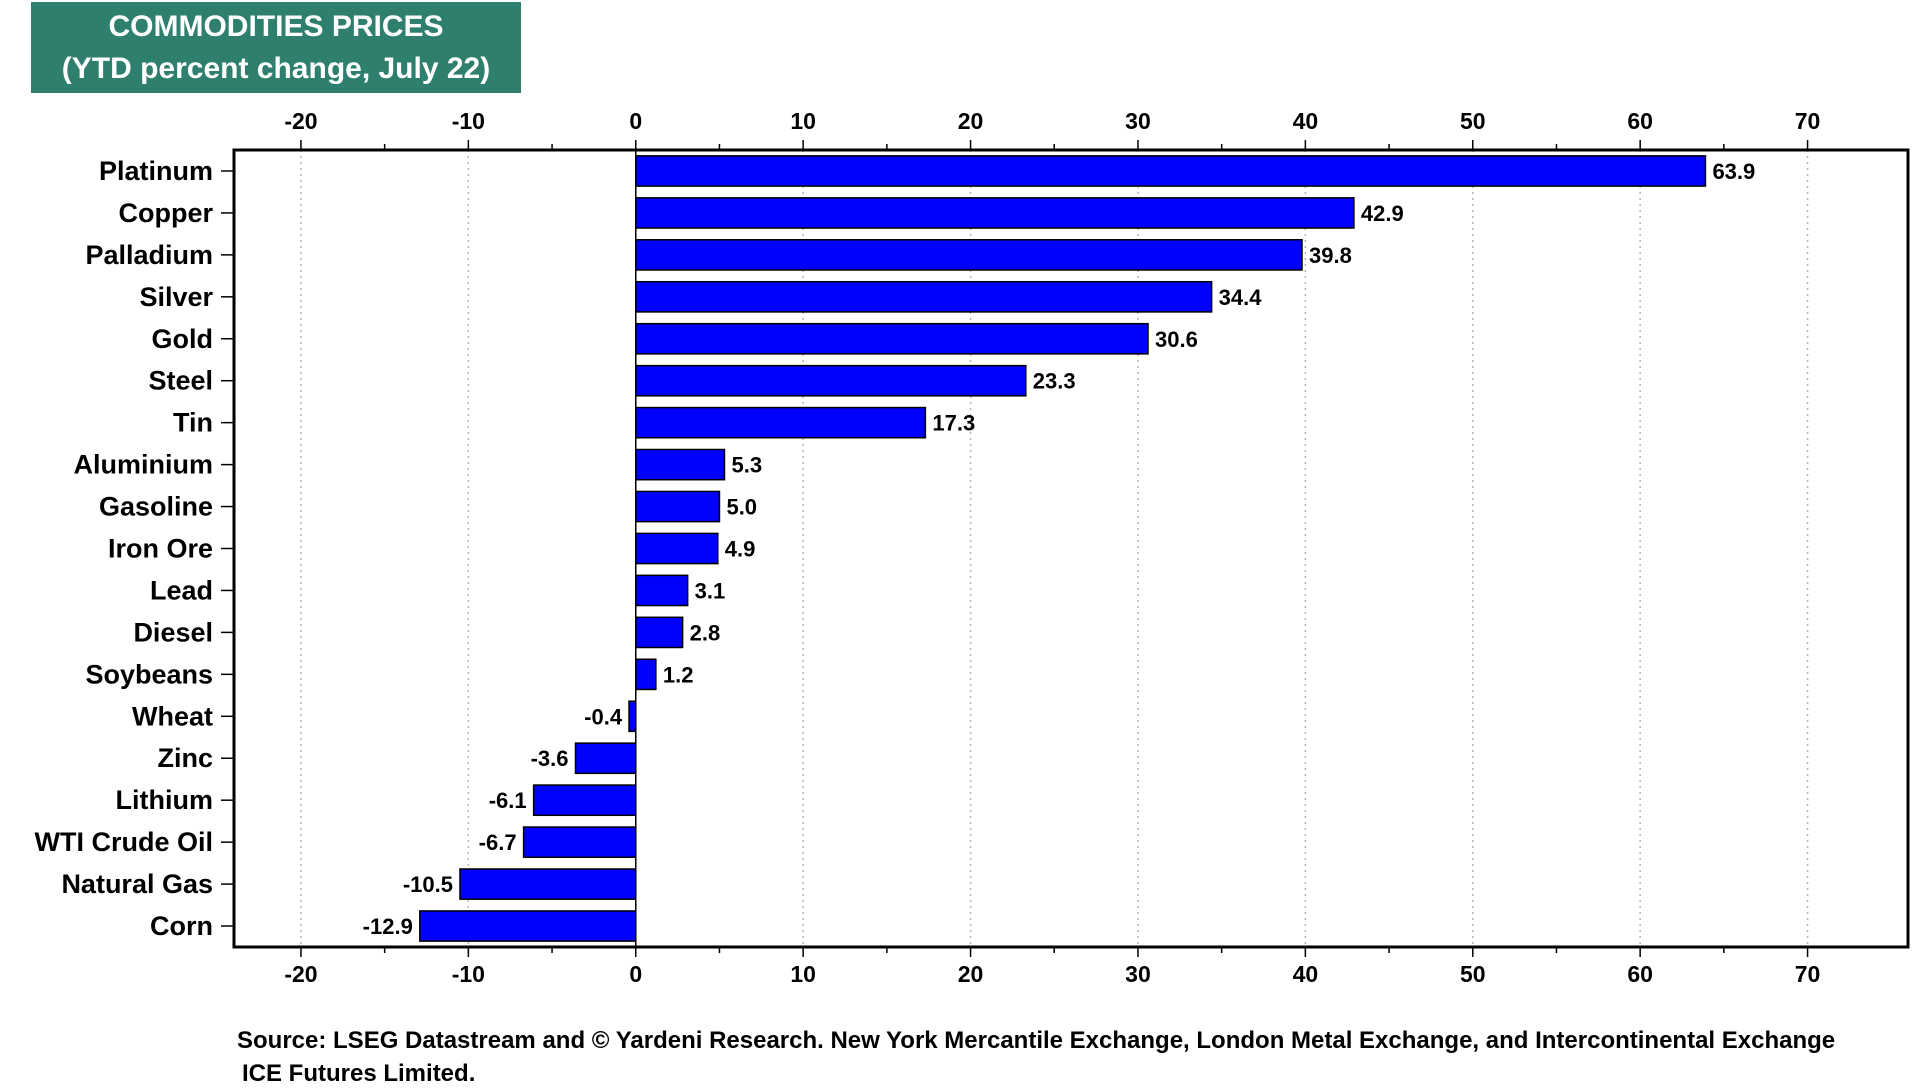 The width and height of the screenshot is (1920, 1090). Describe the element at coordinates (300, 121) in the screenshot. I see `x-tick-label-top: -20` at that location.